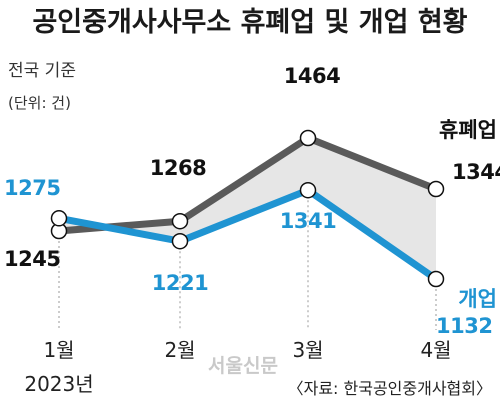 Image resolution: width=500 pixels, height=408 pixels. Describe the element at coordinates (39, 103) in the screenshot. I see `unit-label: (단위: 건)` at that location.